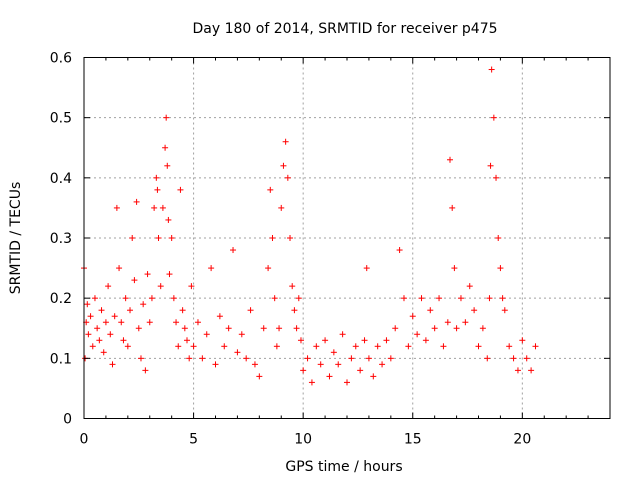 This screenshot has width=640, height=480. Describe the element at coordinates (61, 299) in the screenshot. I see `y-tick-label: 0.2` at that location.